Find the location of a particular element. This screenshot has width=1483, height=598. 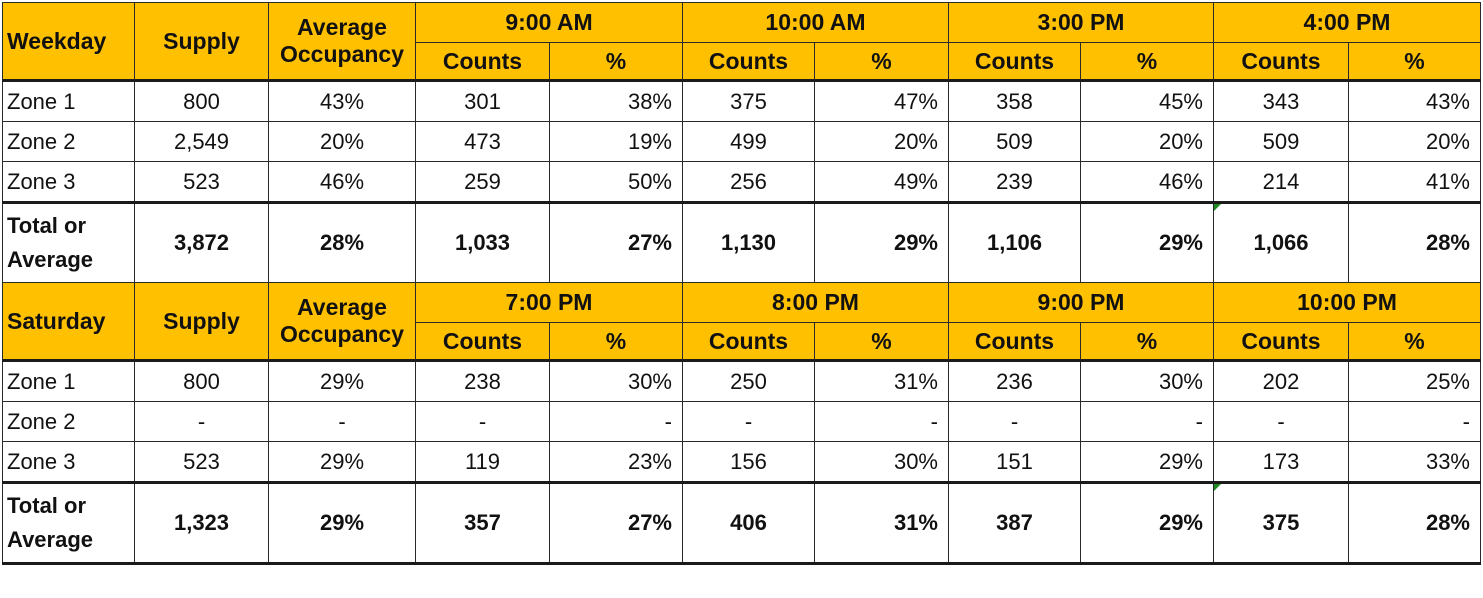

table-row: Zone 1 800 29% 238 30% 250 31% 236 30% 202 25% is located at coordinates (741, 381).